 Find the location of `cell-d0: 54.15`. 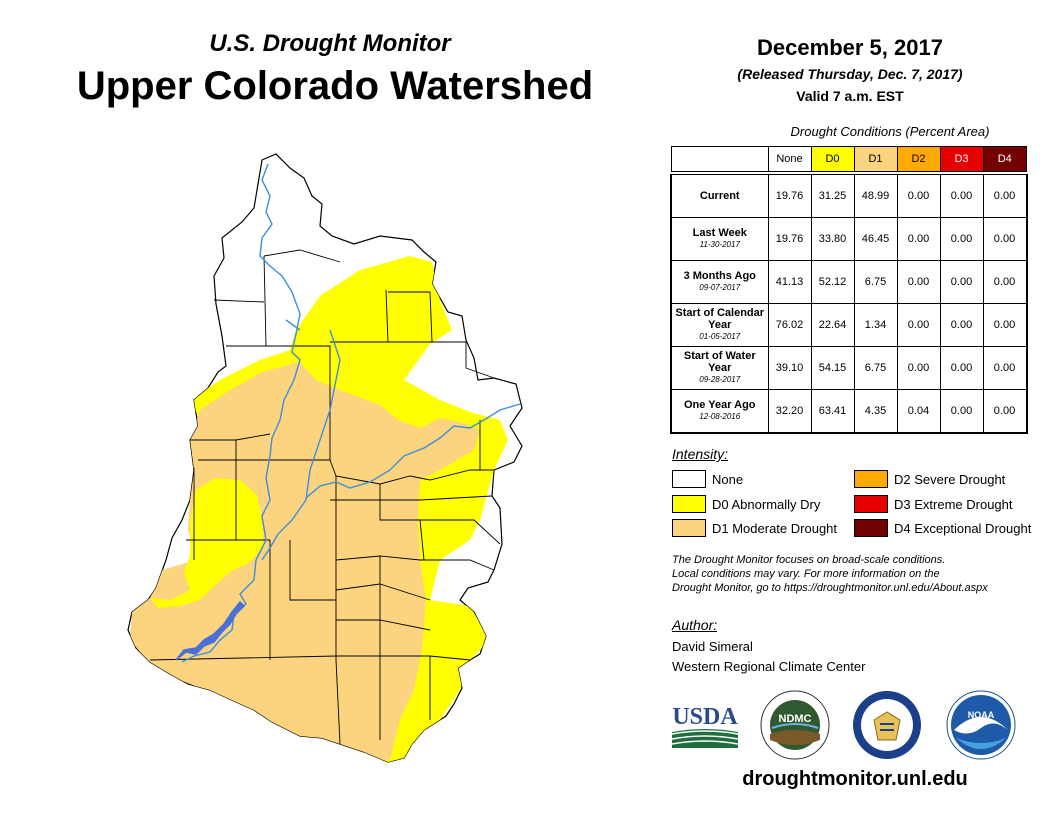

cell-d0: 54.15 is located at coordinates (832, 368).